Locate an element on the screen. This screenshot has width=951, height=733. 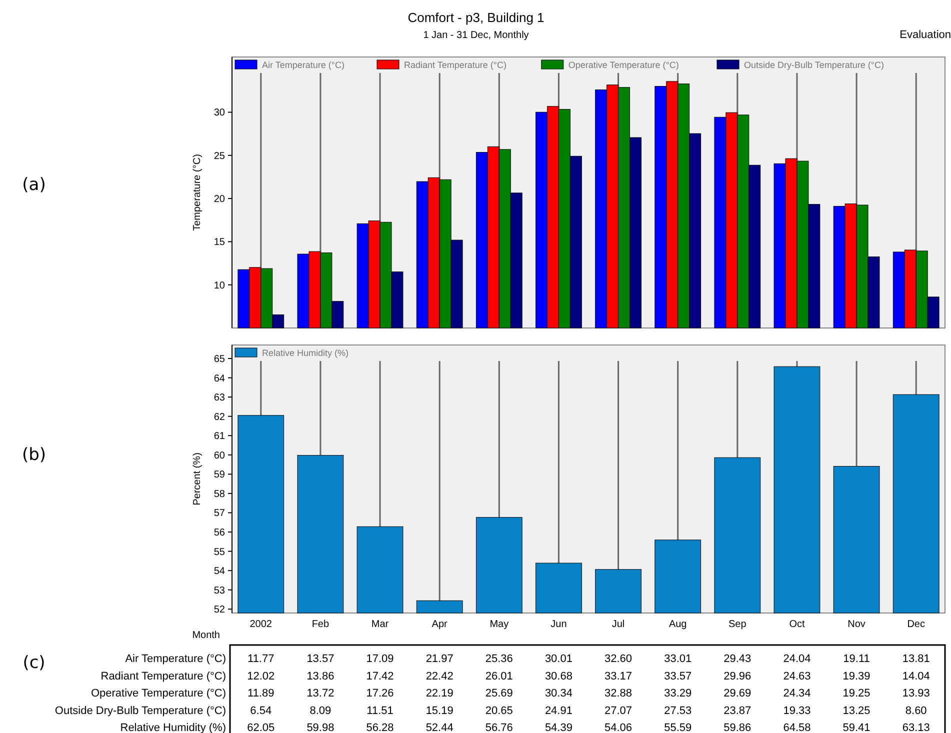
legend-label: Air Temperature (°C) is located at coordinates (303, 65).